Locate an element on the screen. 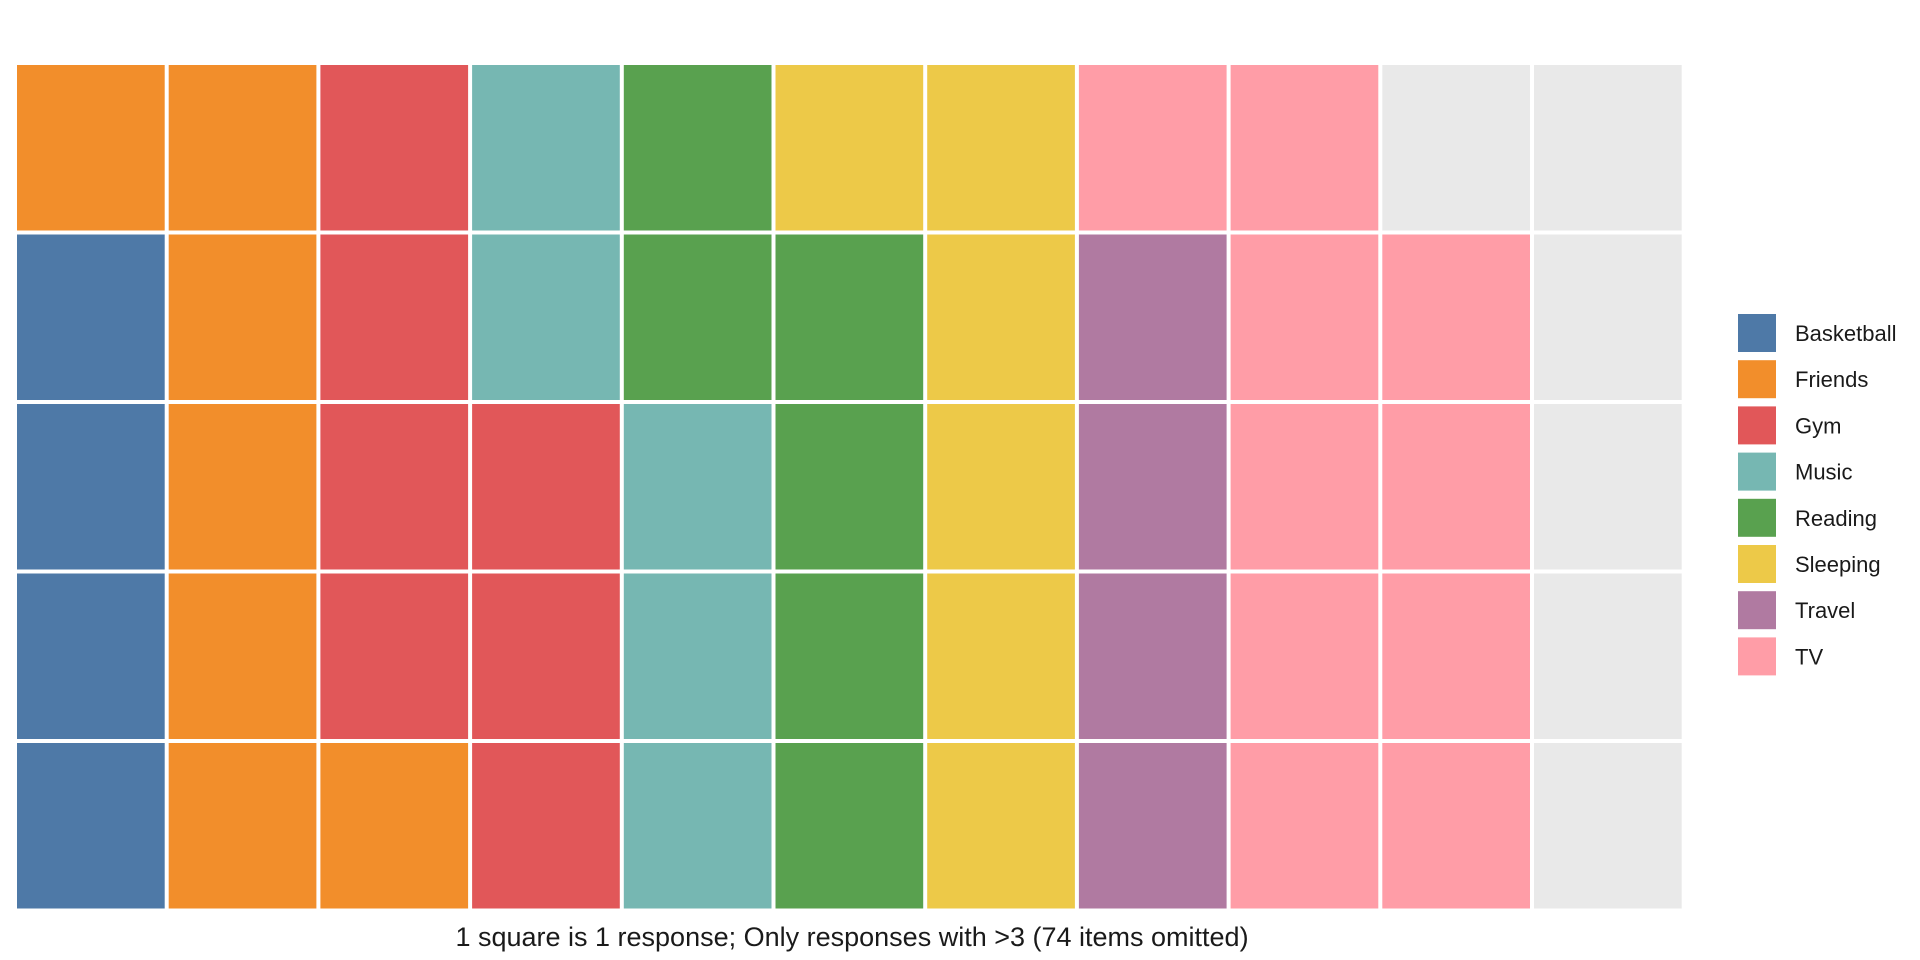 This screenshot has height=960, width=1920. legend-key-tv is located at coordinates (1757, 656).